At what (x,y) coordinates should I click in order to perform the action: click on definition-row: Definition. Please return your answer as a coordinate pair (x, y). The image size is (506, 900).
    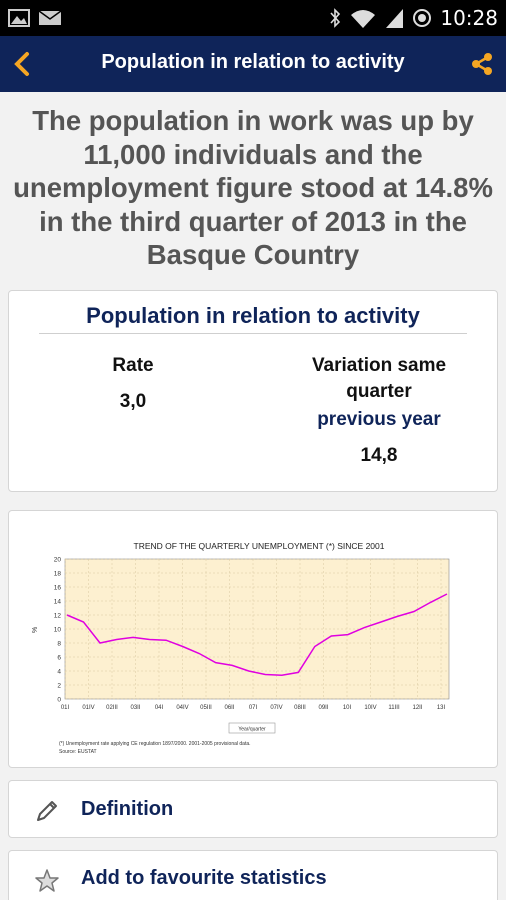
    Looking at the image, I should click on (253, 809).